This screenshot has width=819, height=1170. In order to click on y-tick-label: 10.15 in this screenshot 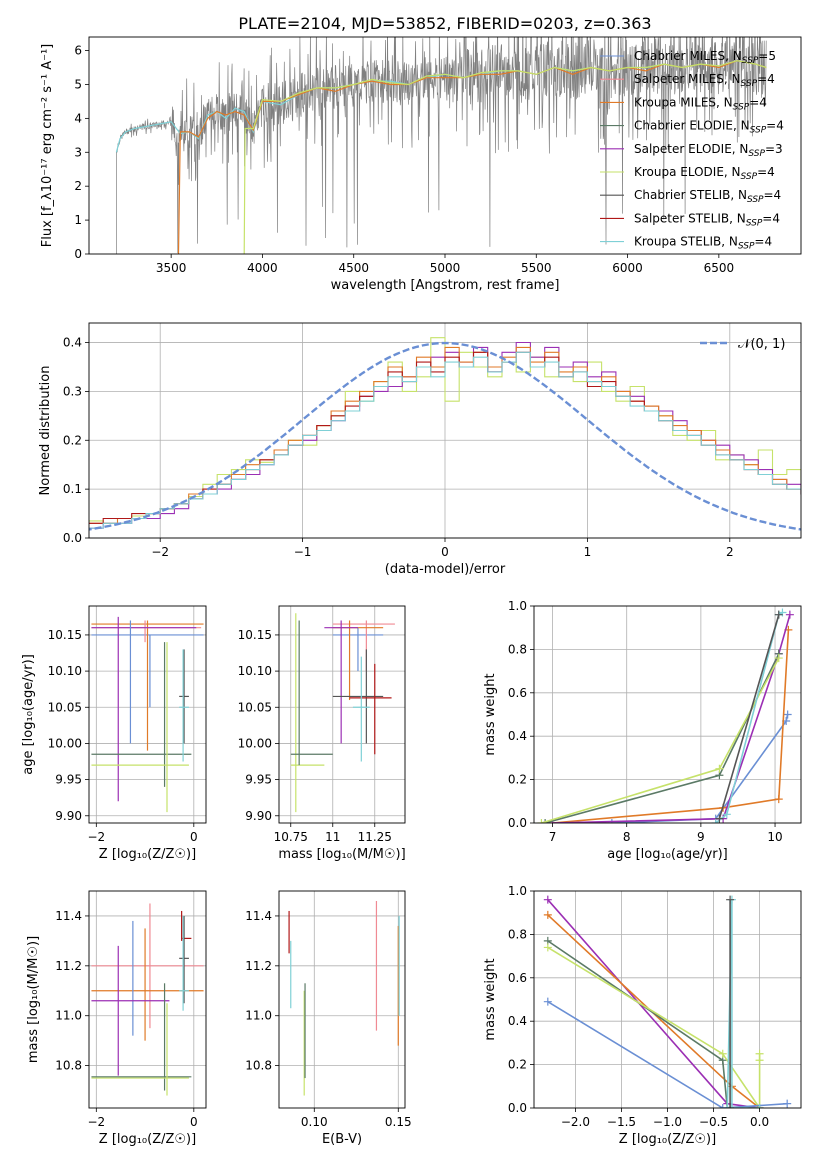, I will do `click(65, 635)`.